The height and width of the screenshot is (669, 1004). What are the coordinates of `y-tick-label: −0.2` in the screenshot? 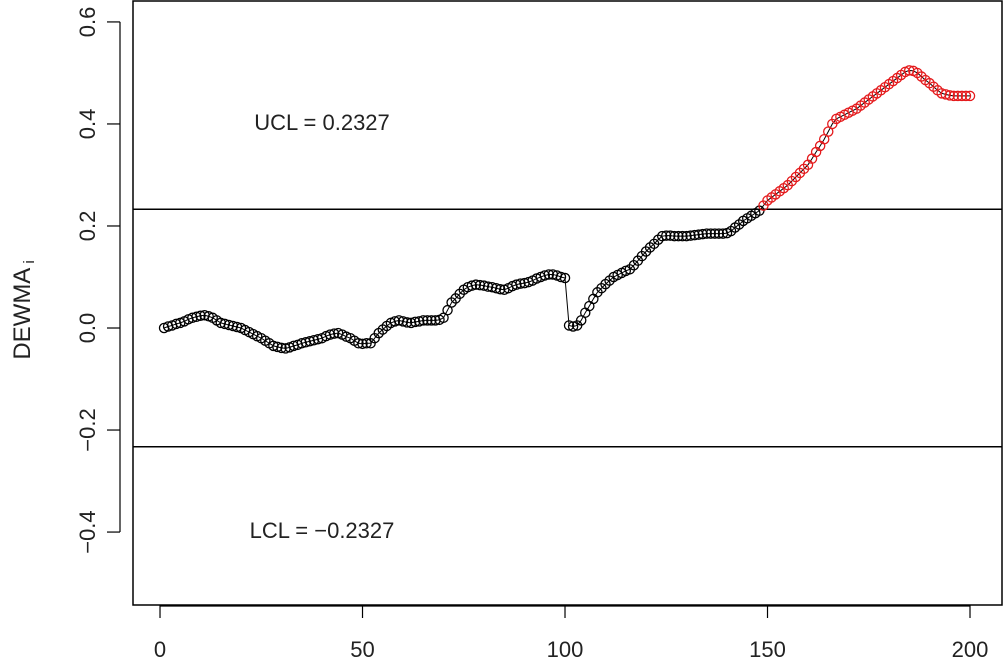 It's located at (87, 429).